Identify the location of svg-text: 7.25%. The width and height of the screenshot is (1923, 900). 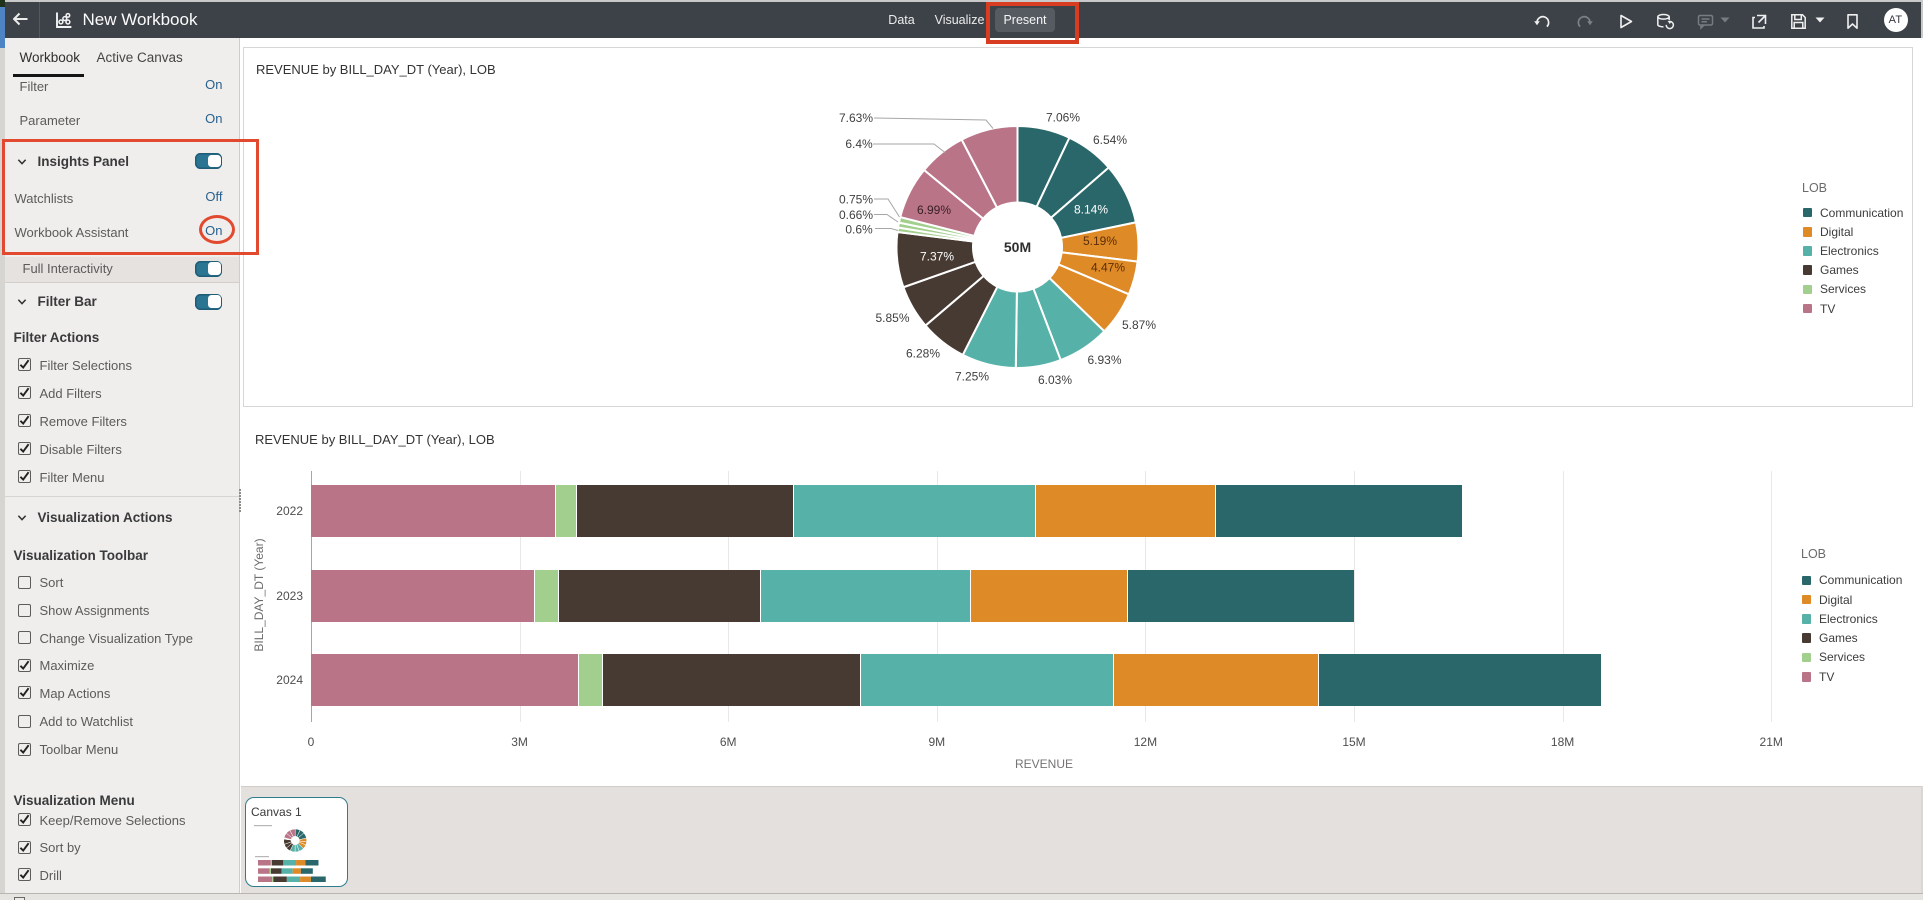
(972, 377).